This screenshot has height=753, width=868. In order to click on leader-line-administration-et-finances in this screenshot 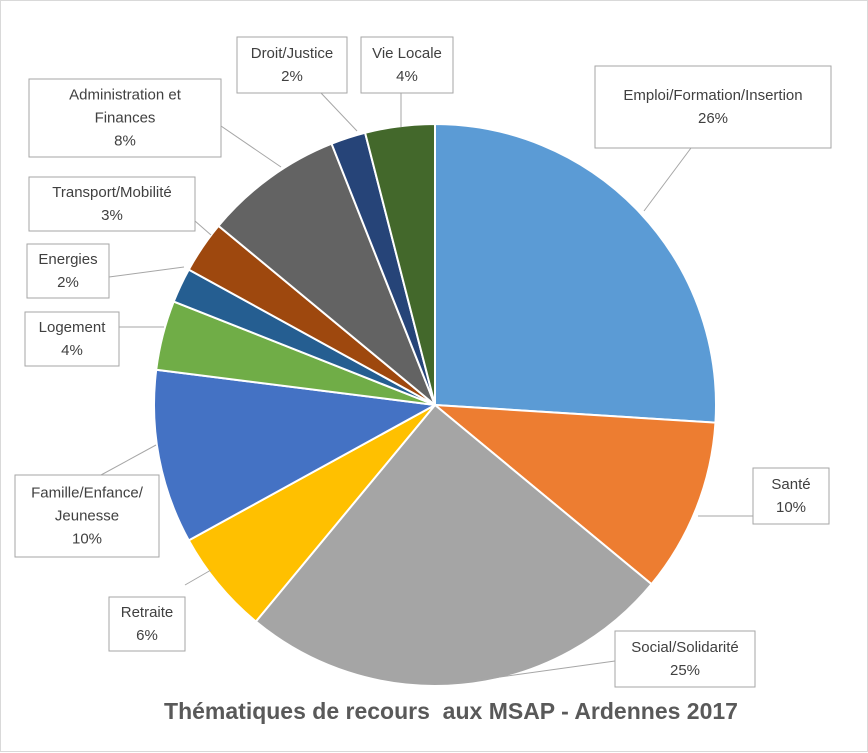, I will do `click(251, 146)`.